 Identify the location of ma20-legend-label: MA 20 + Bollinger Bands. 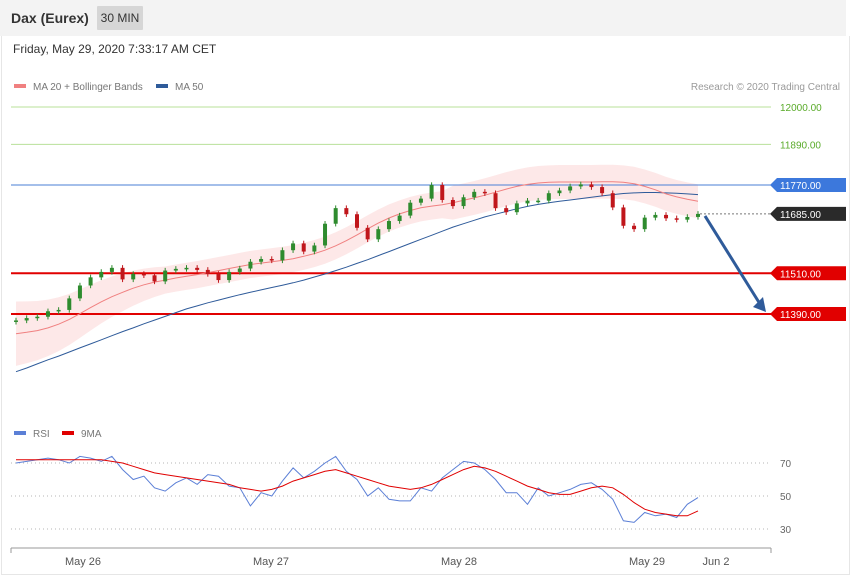
(88, 87).